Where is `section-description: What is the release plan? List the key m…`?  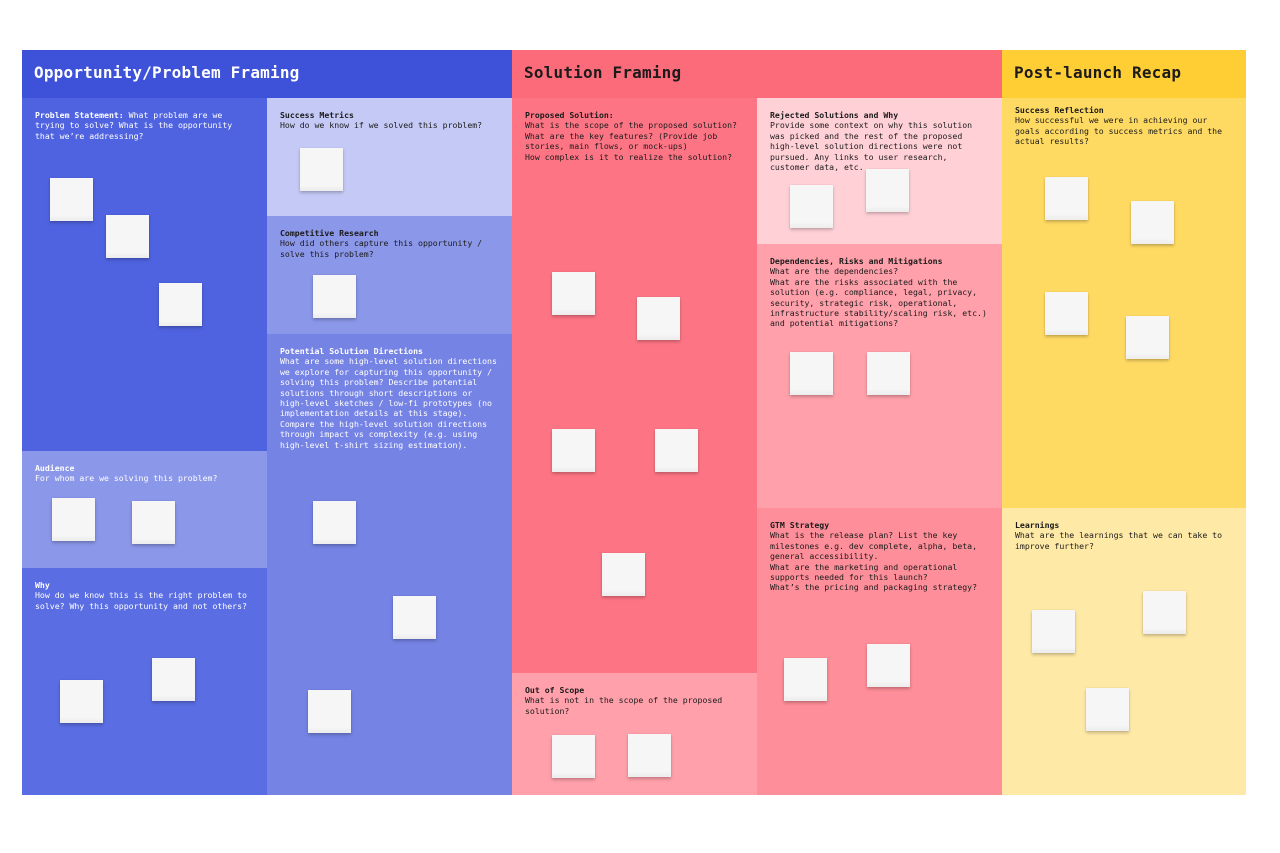 section-description: What is the release plan? List the key m… is located at coordinates (874, 561).